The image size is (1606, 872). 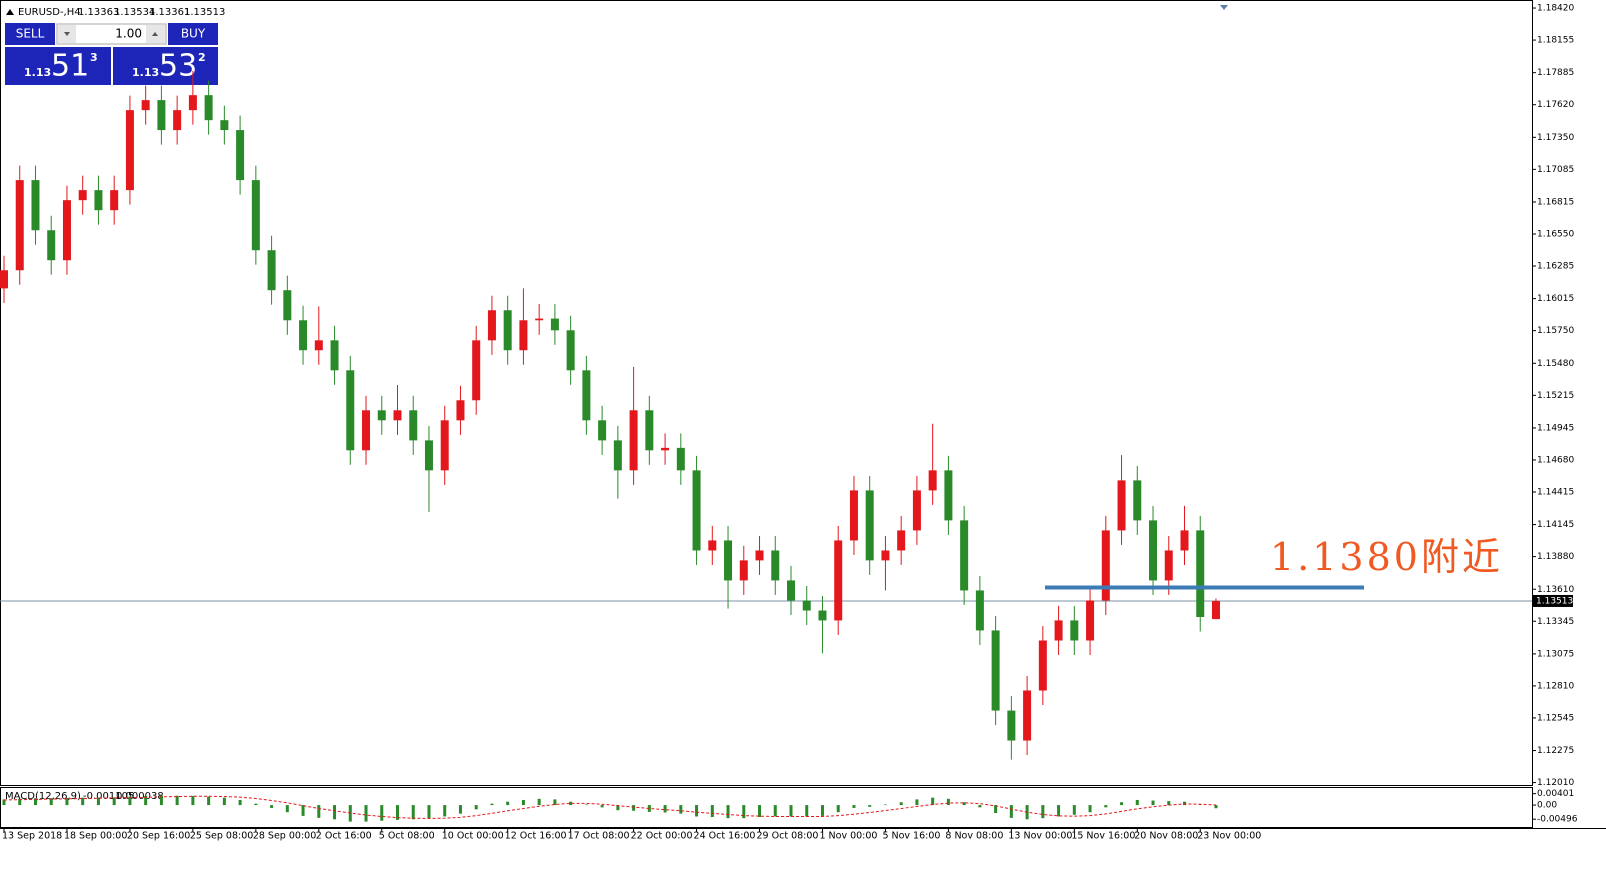 I want to click on buy-button, so click(x=193, y=34).